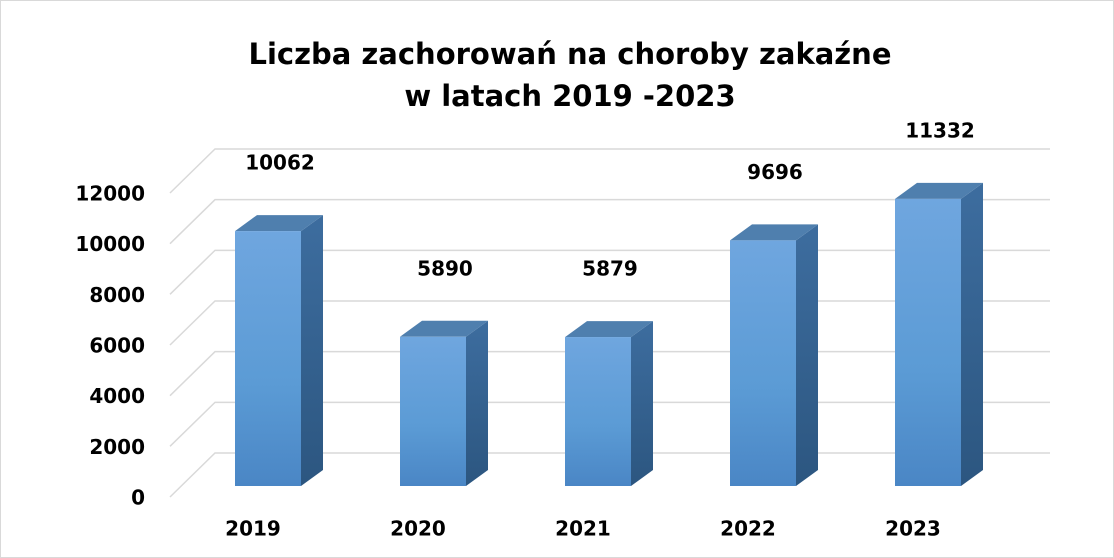 The height and width of the screenshot is (558, 1114). What do you see at coordinates (117, 396) in the screenshot?
I see `y-tick-label: 4000` at bounding box center [117, 396].